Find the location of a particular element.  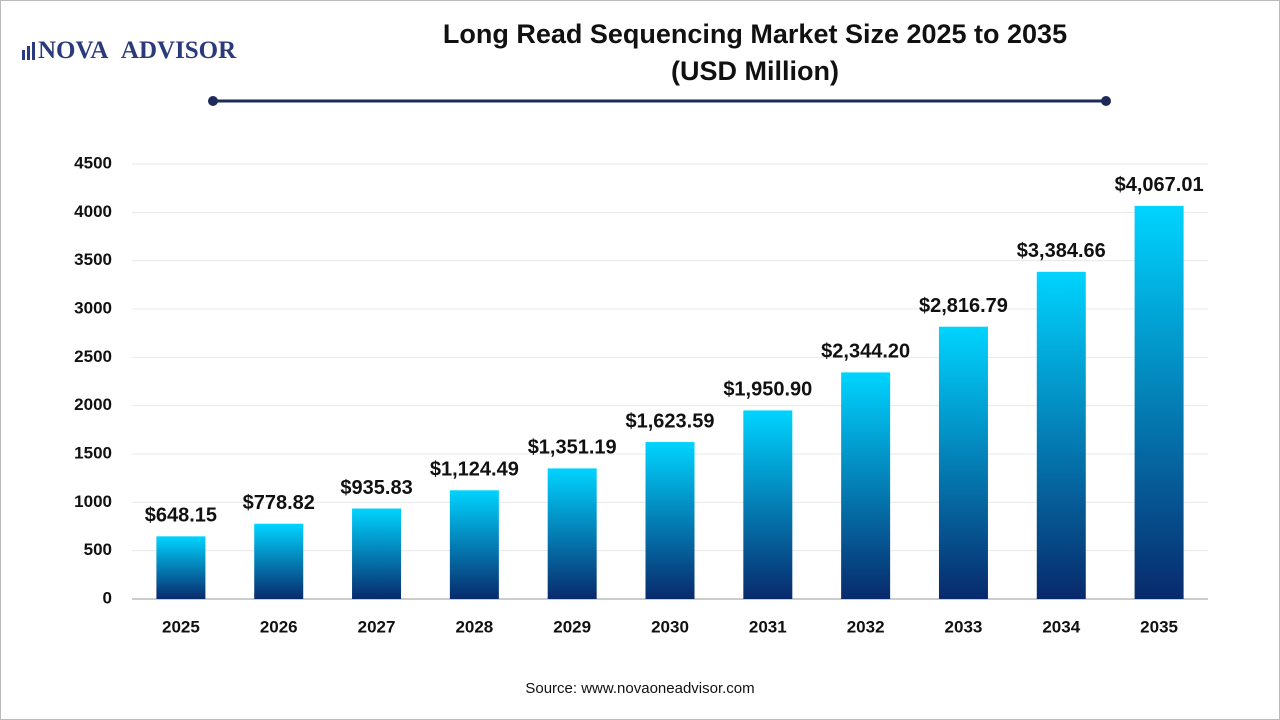

value-label: $1,124.49 is located at coordinates (474, 470).